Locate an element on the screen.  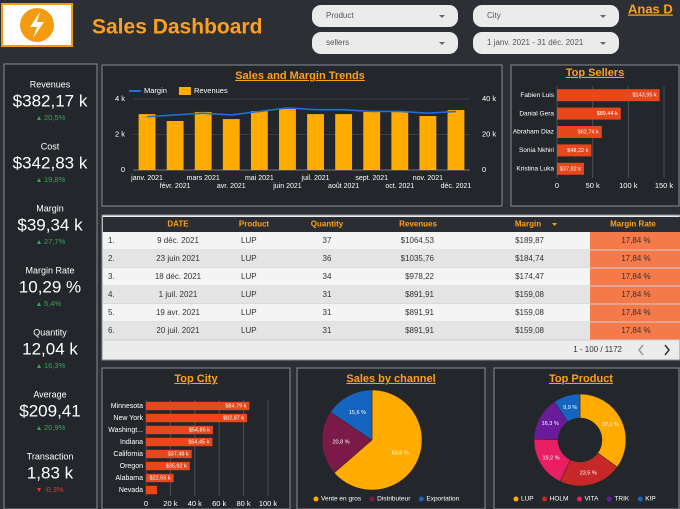
kpi-value: $209,41 is located at coordinates (49, 410).